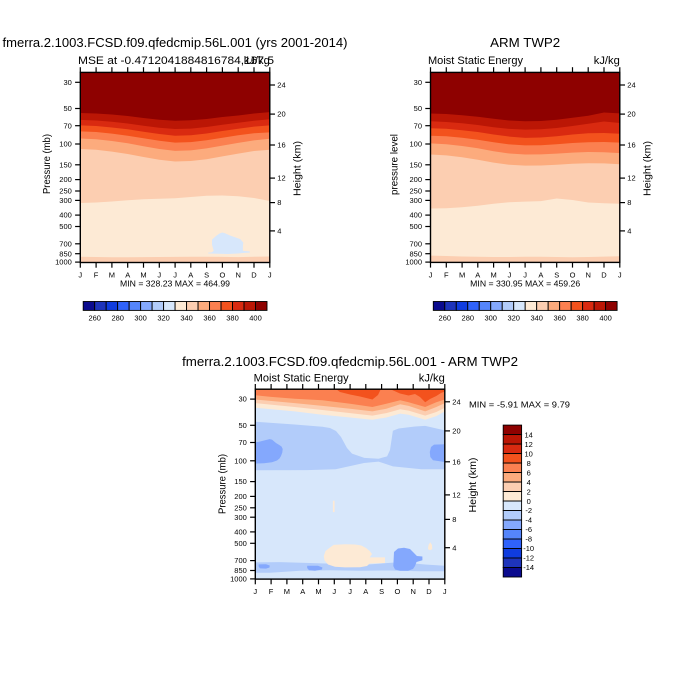 This screenshot has width=700, height=700. Describe the element at coordinates (525, 284) in the screenshot. I see `svg-text: MIN = 330.95 MAX = 459.26` at that location.